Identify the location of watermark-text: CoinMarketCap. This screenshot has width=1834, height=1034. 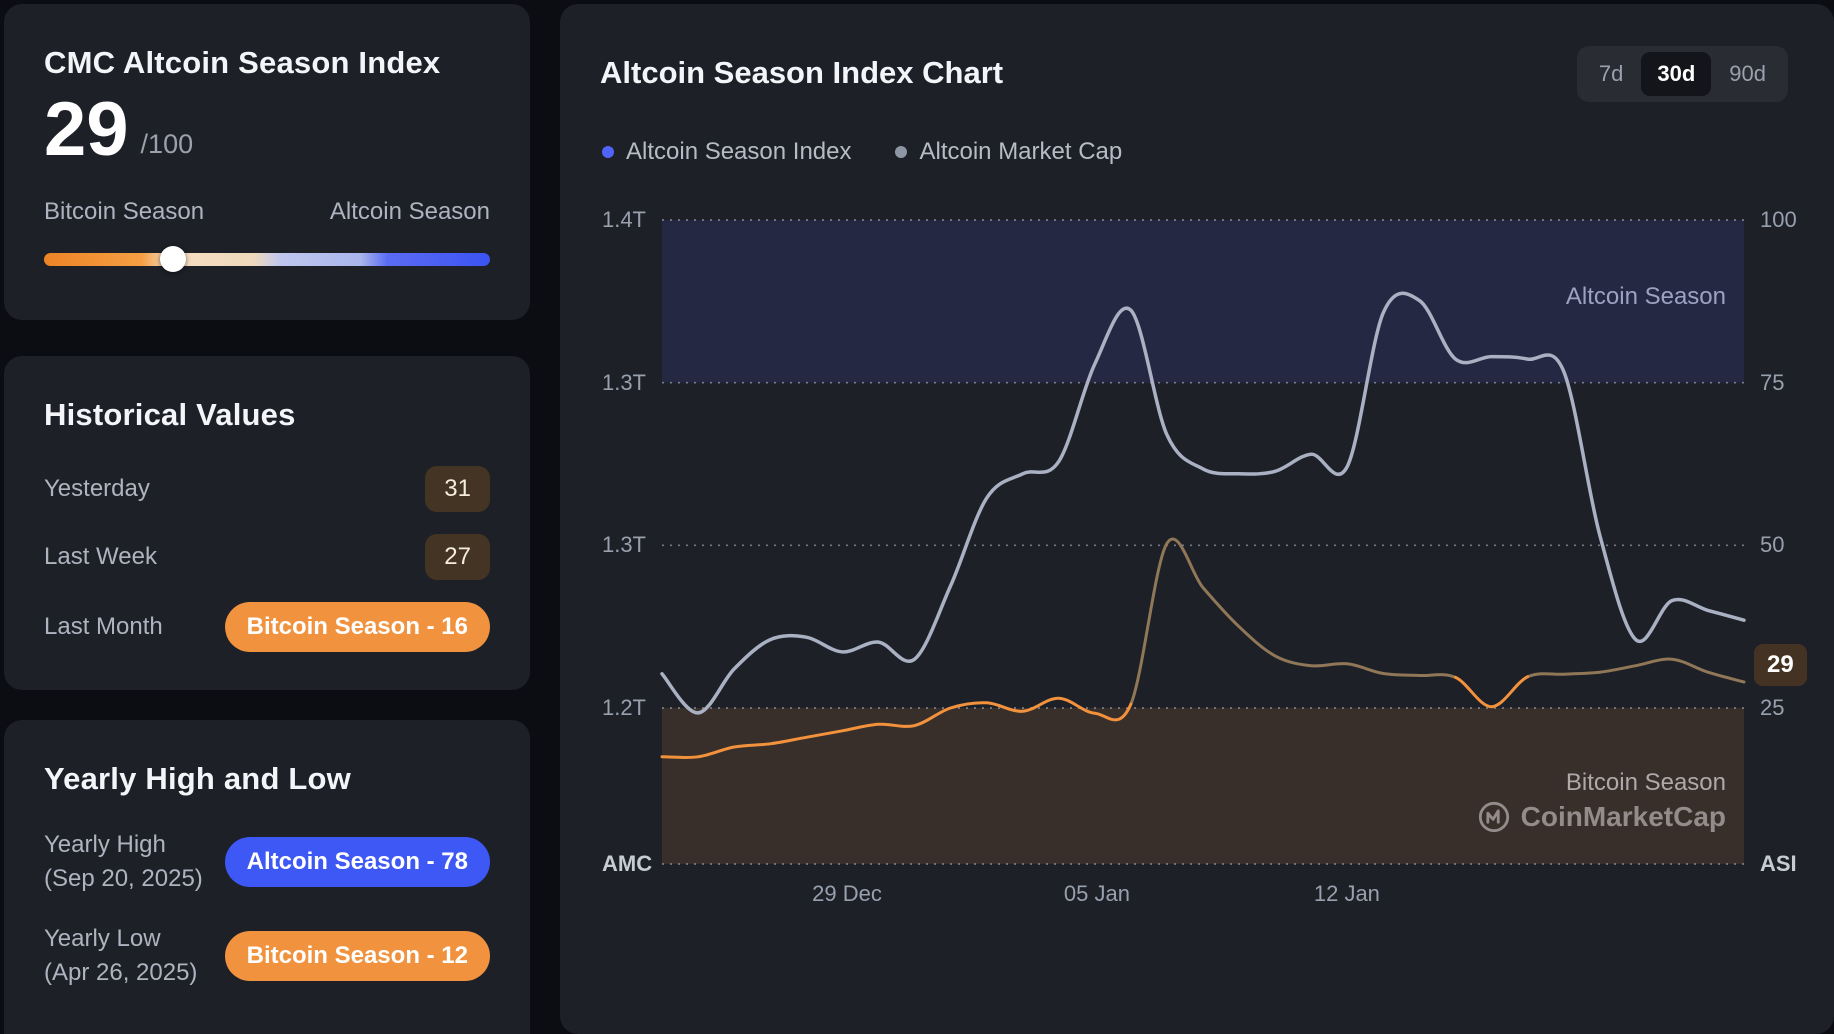
(1623, 817).